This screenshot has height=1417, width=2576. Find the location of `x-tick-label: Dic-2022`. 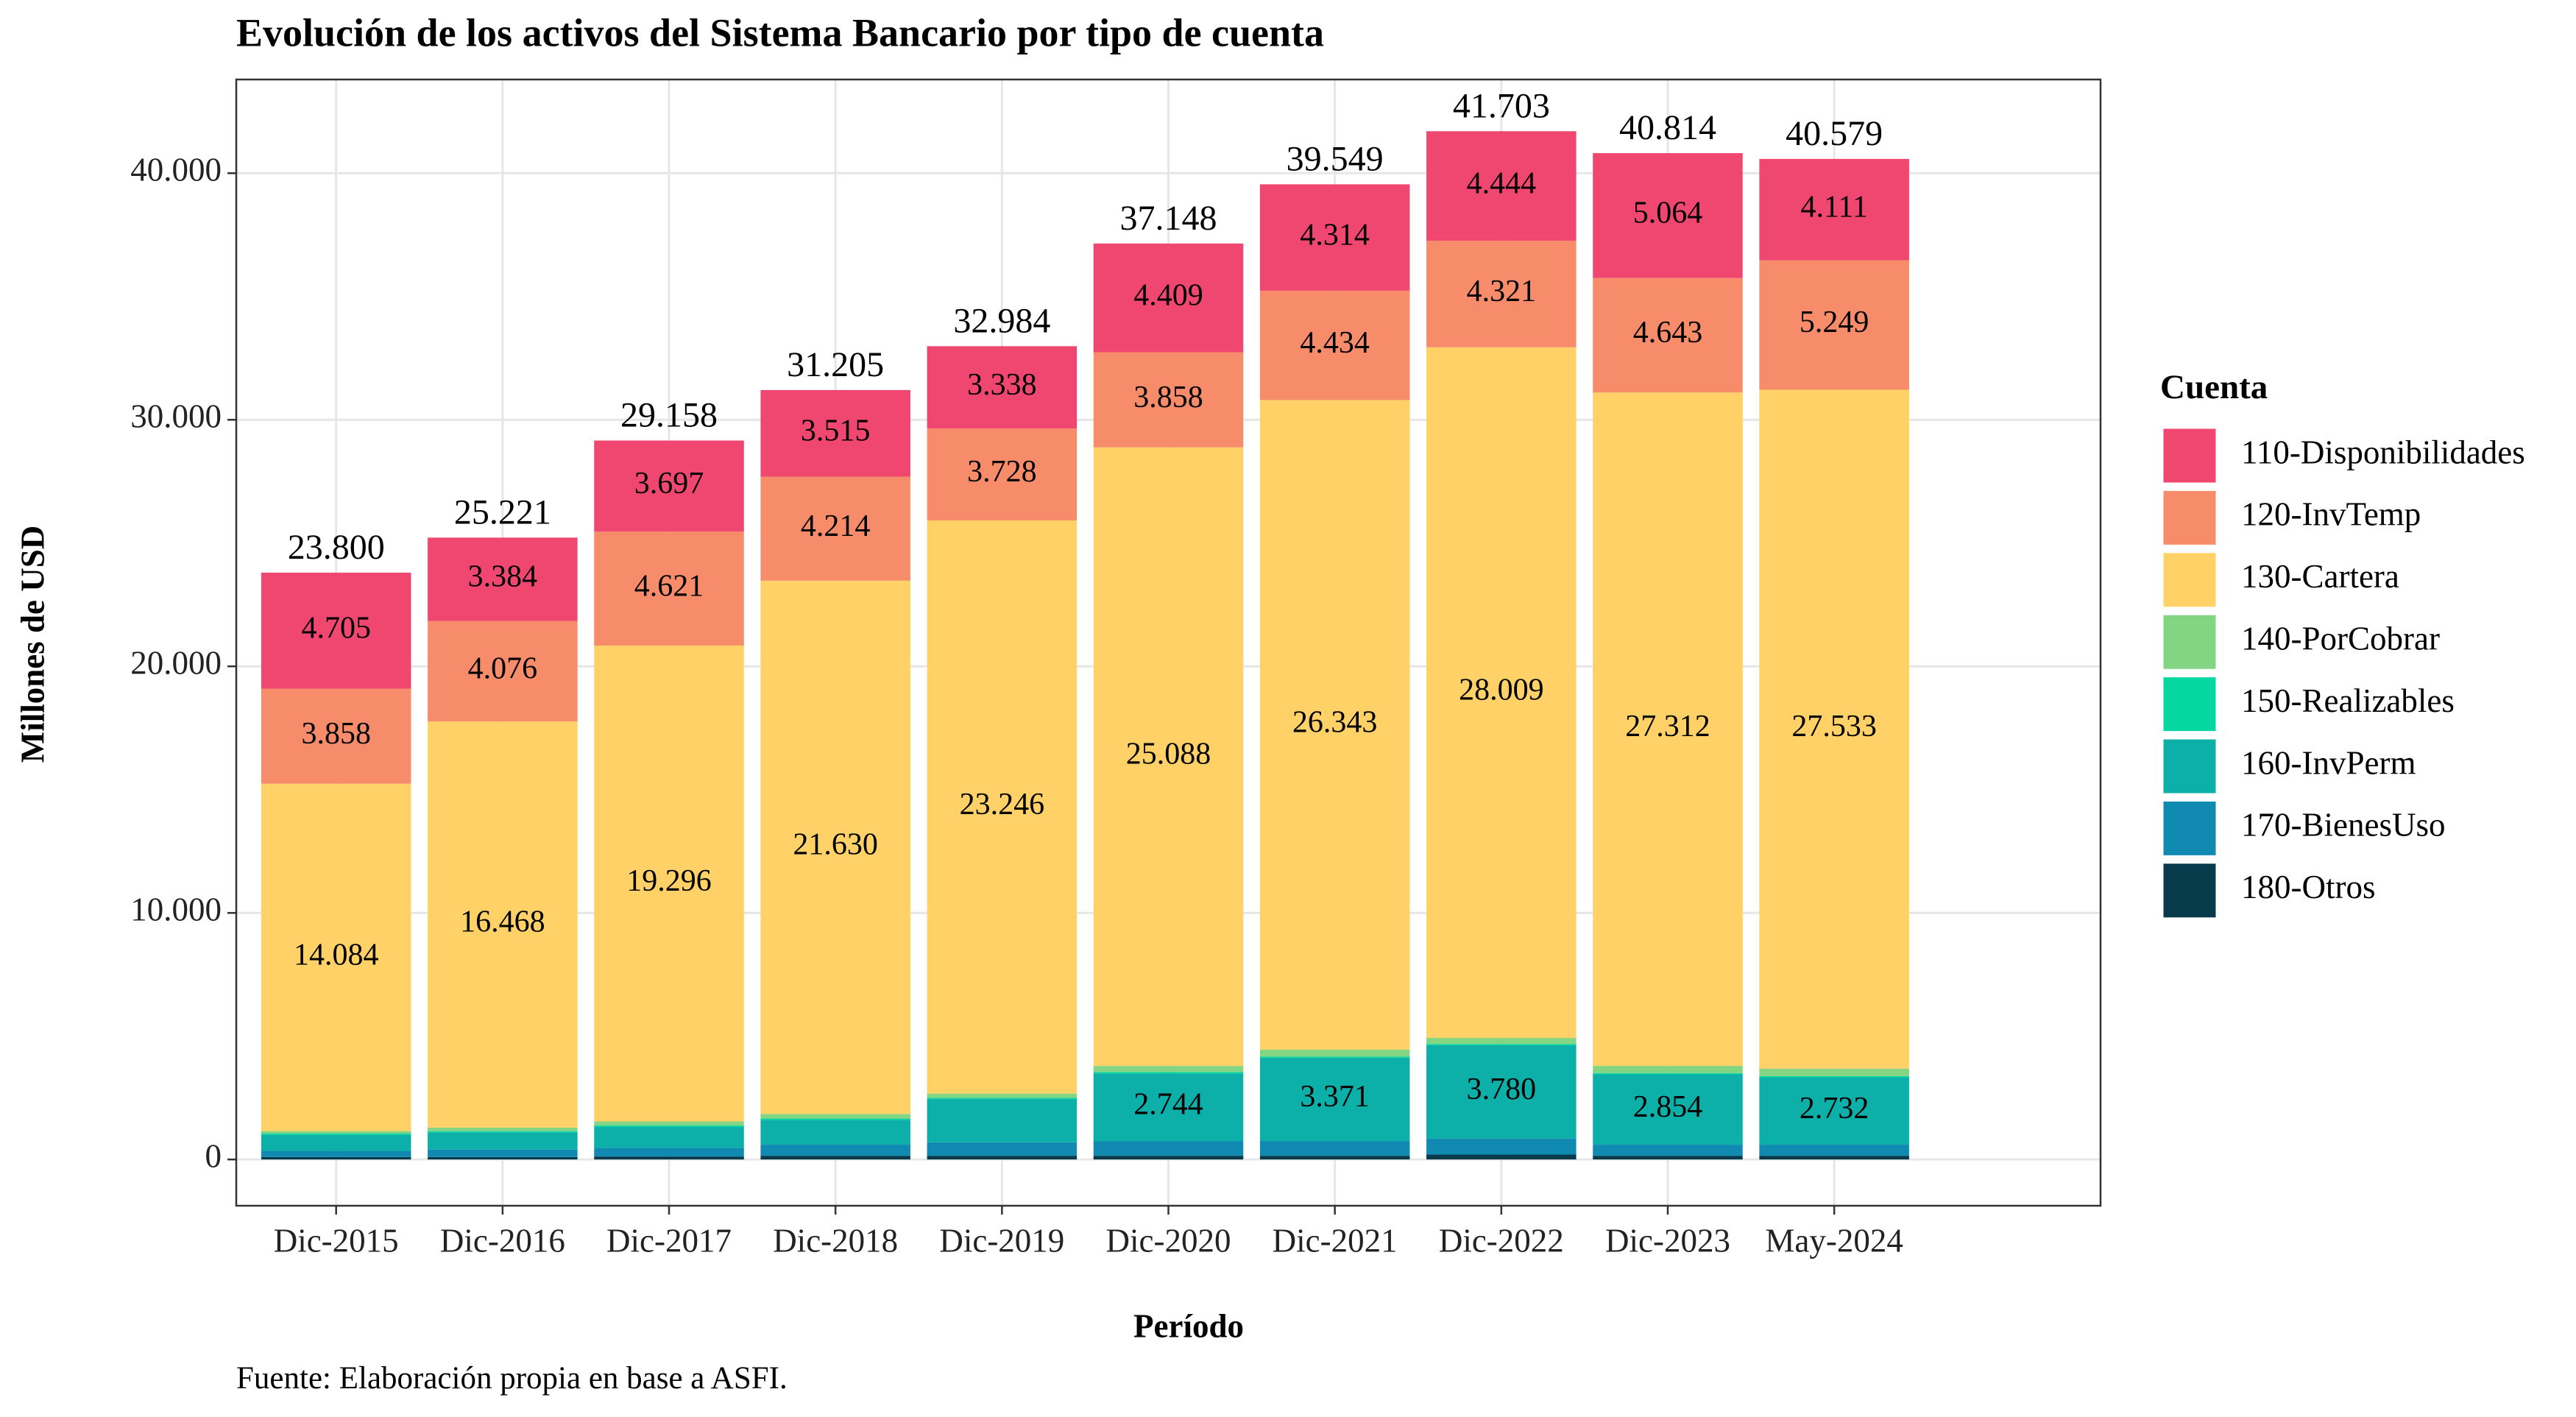

x-tick-label: Dic-2022 is located at coordinates (1501, 1240).